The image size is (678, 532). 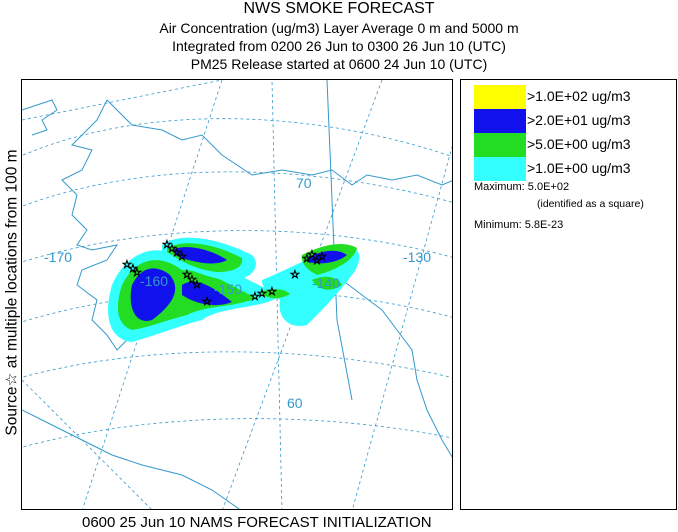 What do you see at coordinates (237, 246) in the screenshot?
I see `lat-65-line` at bounding box center [237, 246].